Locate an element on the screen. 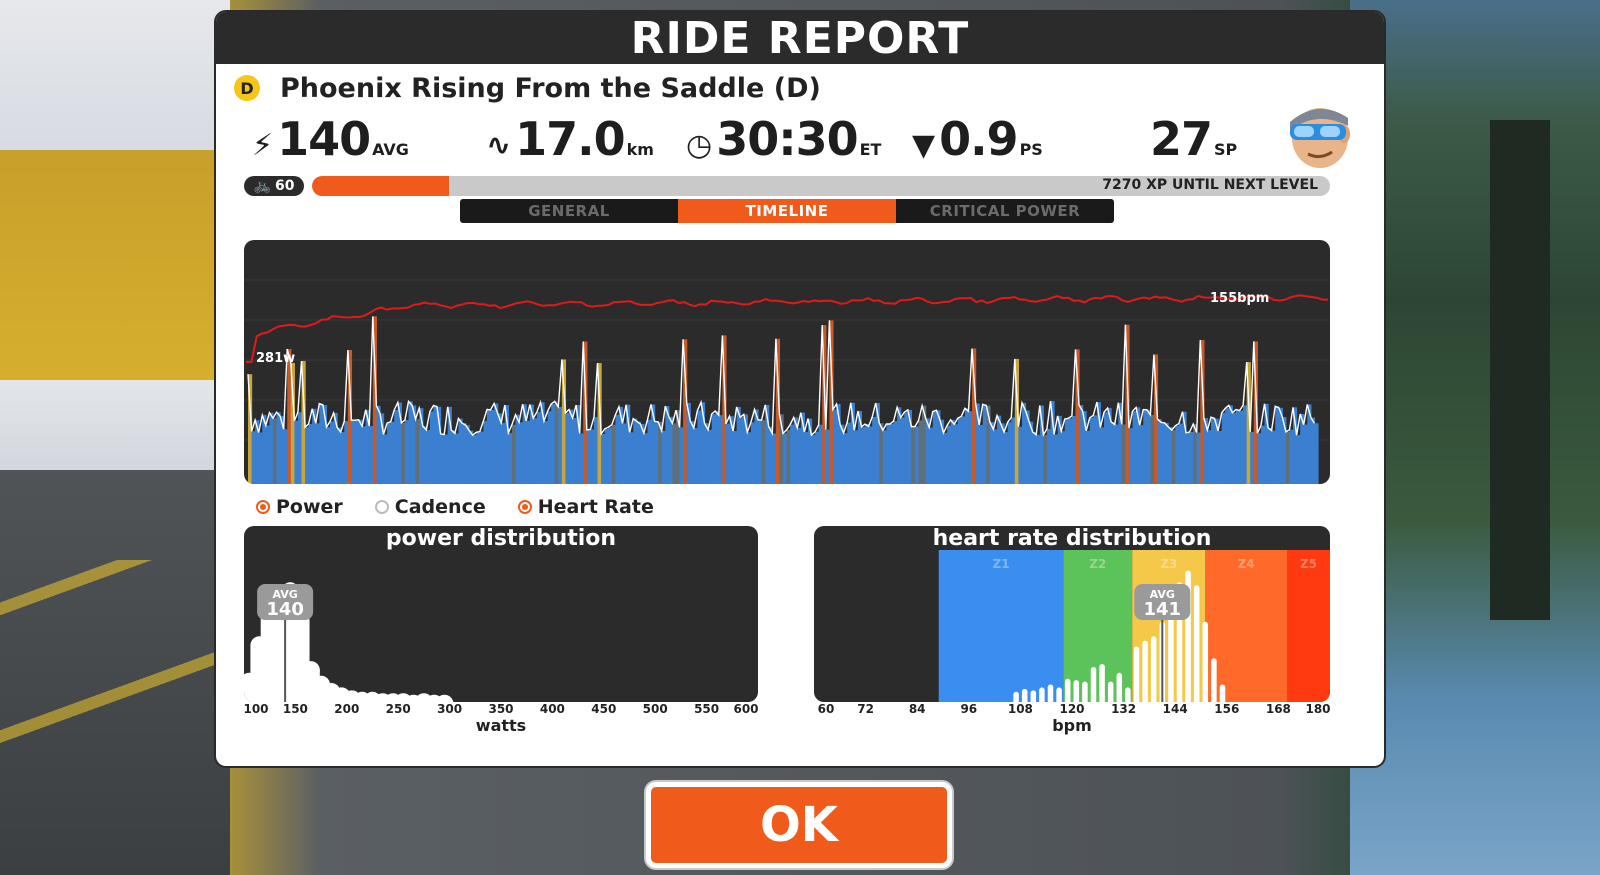  power-x-axis: 100 150 200 250 300 350 400 450 500 550 600 is located at coordinates (500, 710).